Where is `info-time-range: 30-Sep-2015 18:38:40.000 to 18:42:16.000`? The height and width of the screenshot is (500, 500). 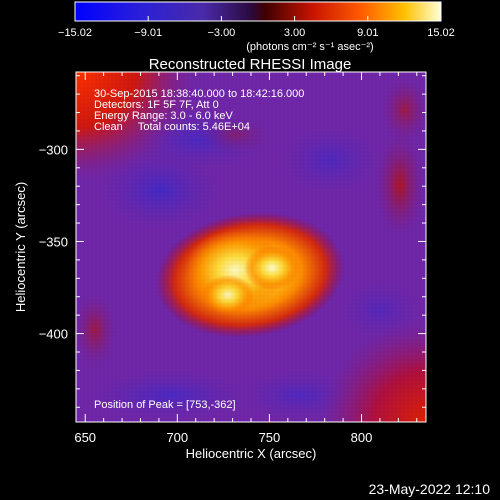
info-time-range: 30-Sep-2015 18:38:40.000 to 18:42:16.000 is located at coordinates (199, 94).